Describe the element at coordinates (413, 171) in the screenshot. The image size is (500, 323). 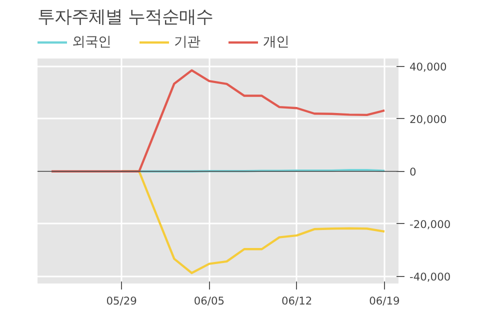
I see `y-tick-label: 0` at that location.